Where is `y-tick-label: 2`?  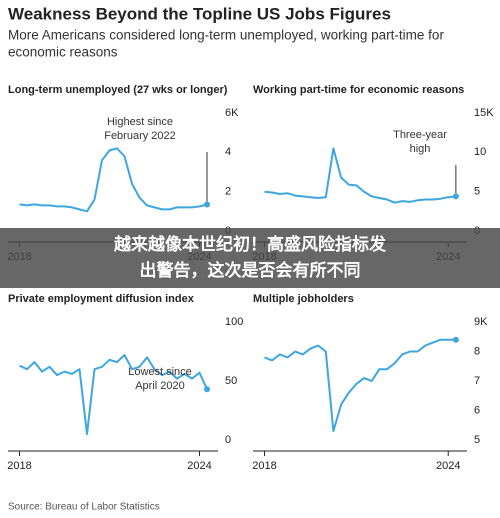 y-tick-label: 2 is located at coordinates (228, 192).